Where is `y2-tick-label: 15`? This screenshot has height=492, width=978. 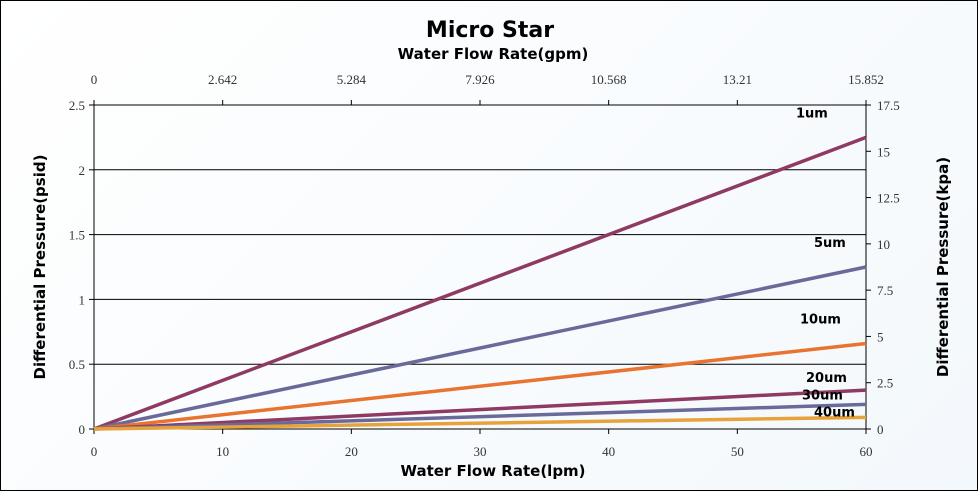
y2-tick-label: 15 is located at coordinates (883, 151).